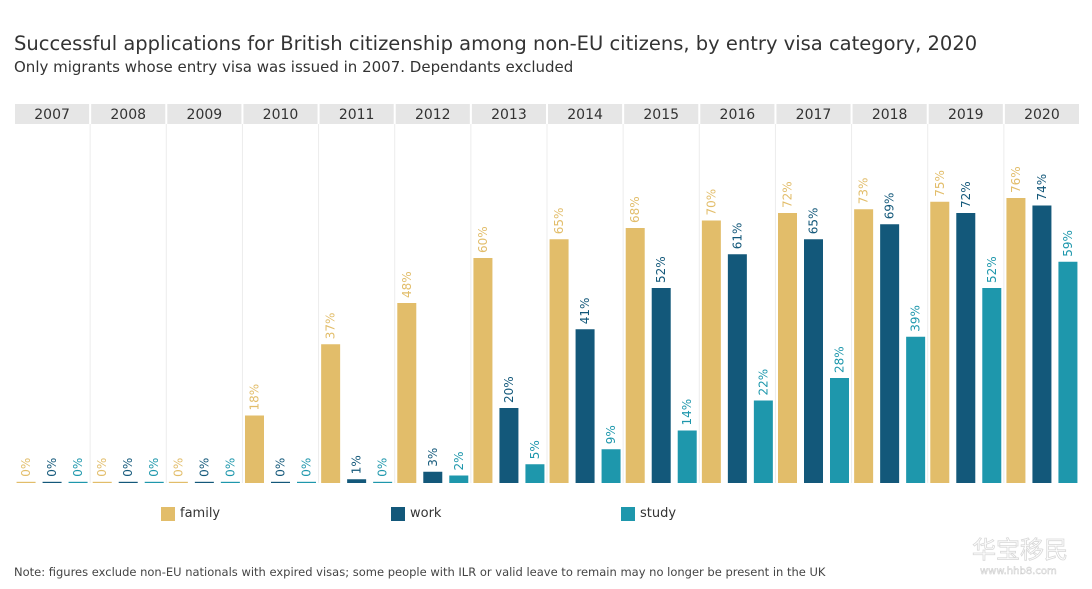 Image resolution: width=1092 pixels, height=589 pixels. Describe the element at coordinates (52, 115) in the screenshot. I see `panel-header-label: 2007` at that location.